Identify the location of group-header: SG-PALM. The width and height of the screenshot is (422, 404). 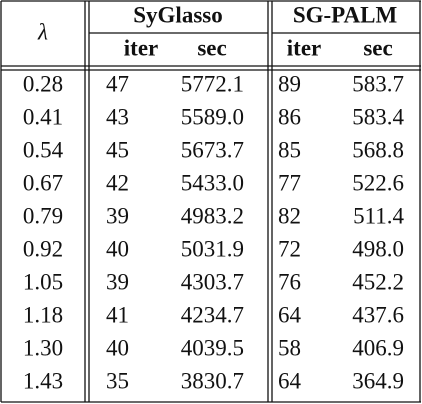
(345, 14).